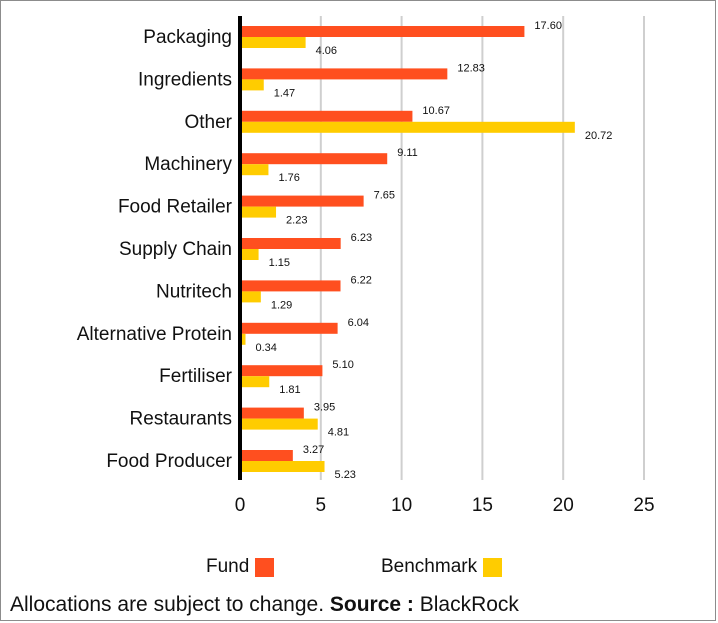 This screenshot has width=718, height=623. Describe the element at coordinates (208, 122) in the screenshot. I see `category-label: Other` at that location.